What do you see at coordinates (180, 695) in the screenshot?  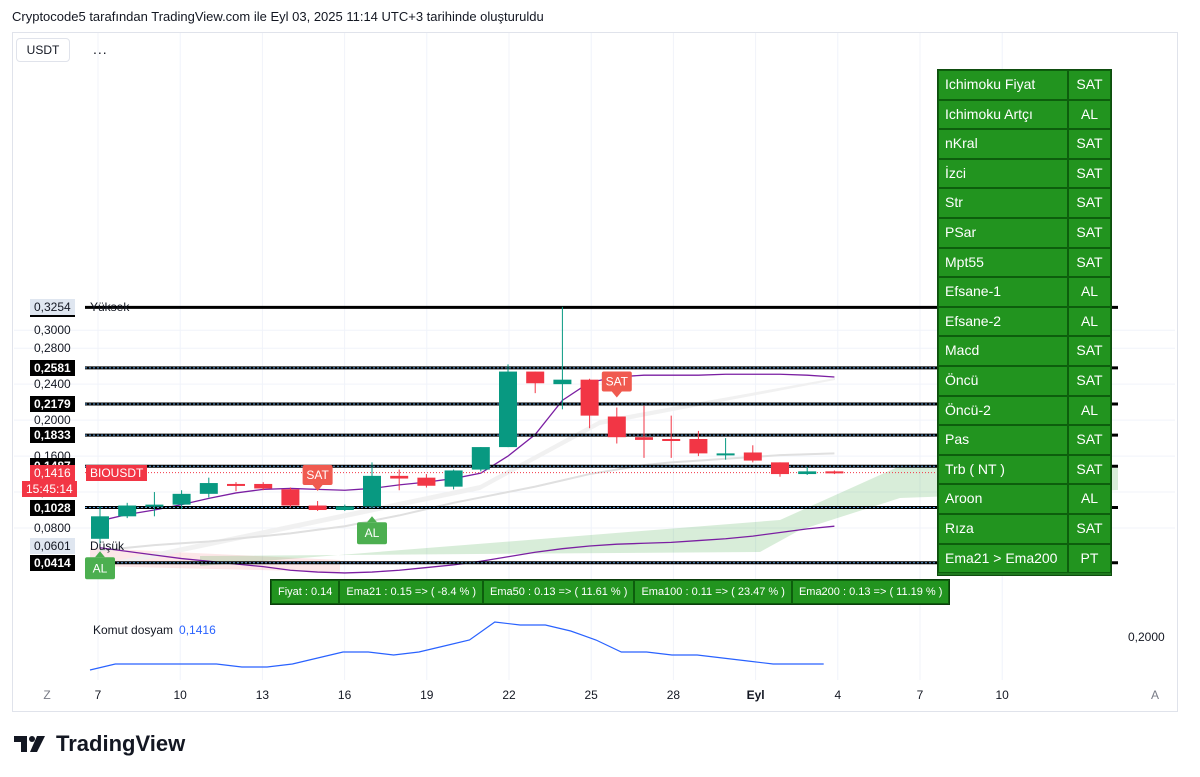 I see `x-tick-label: 10` at bounding box center [180, 695].